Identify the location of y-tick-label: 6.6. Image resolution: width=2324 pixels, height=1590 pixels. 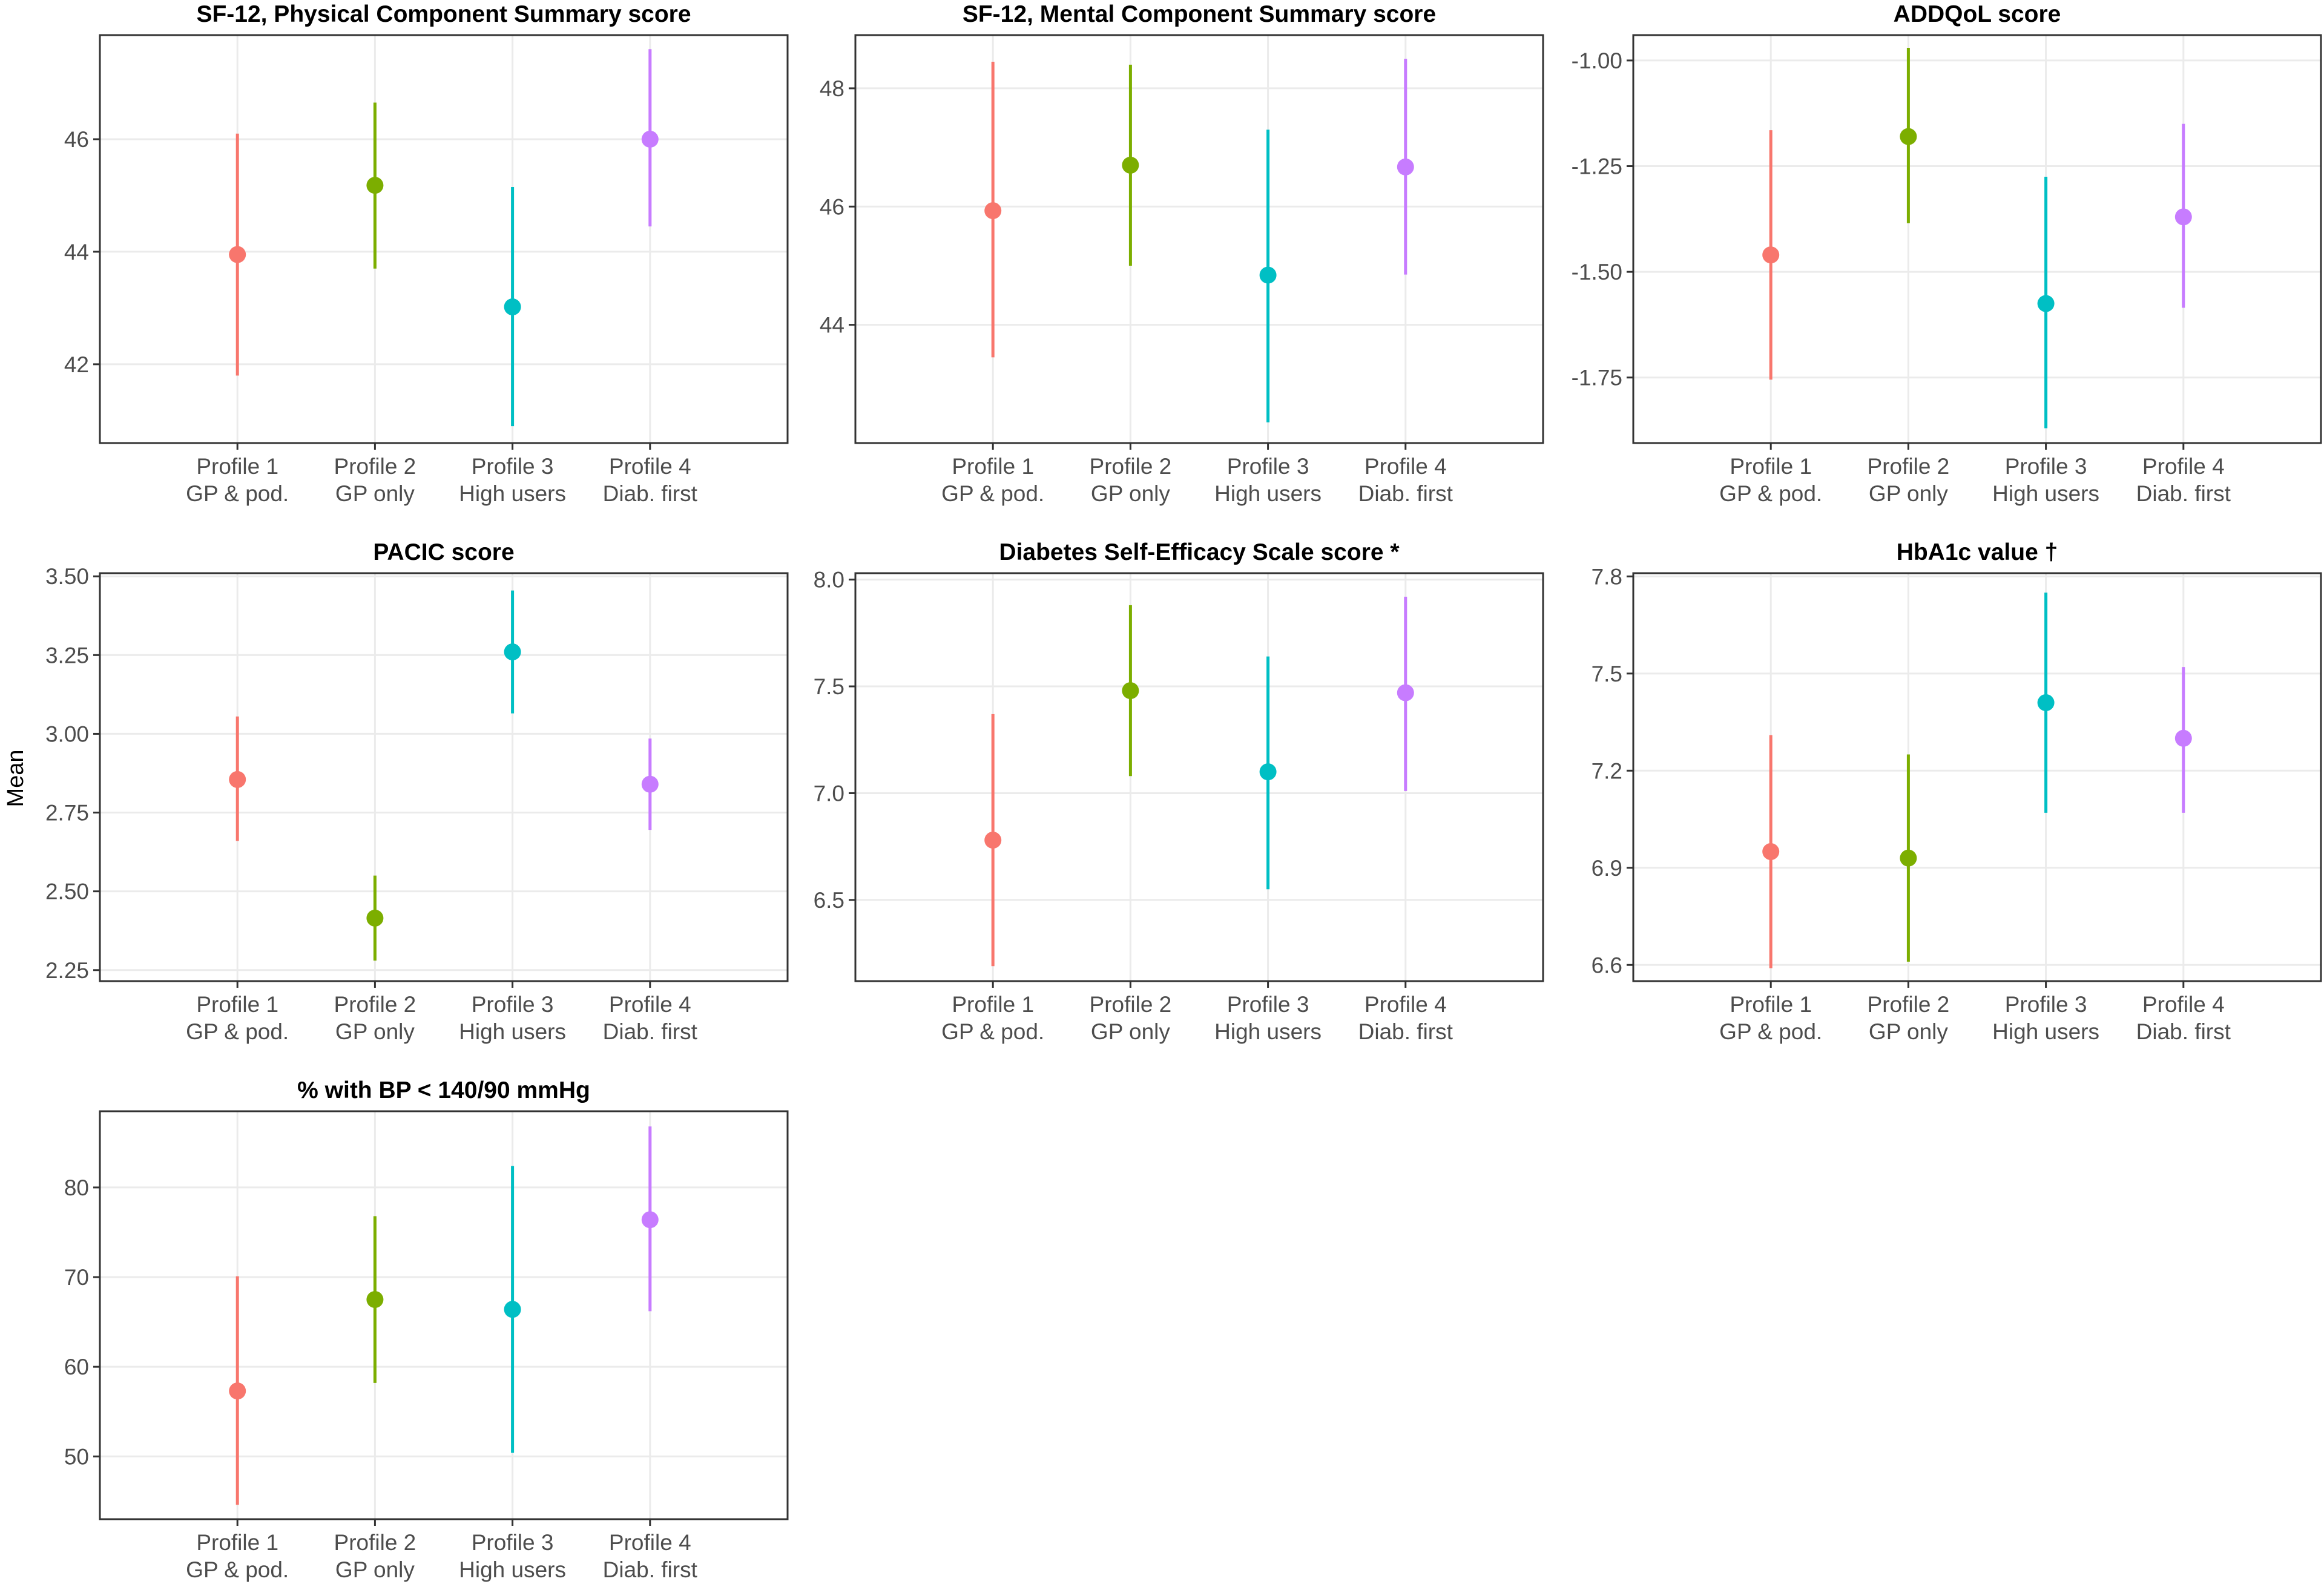
(1607, 965).